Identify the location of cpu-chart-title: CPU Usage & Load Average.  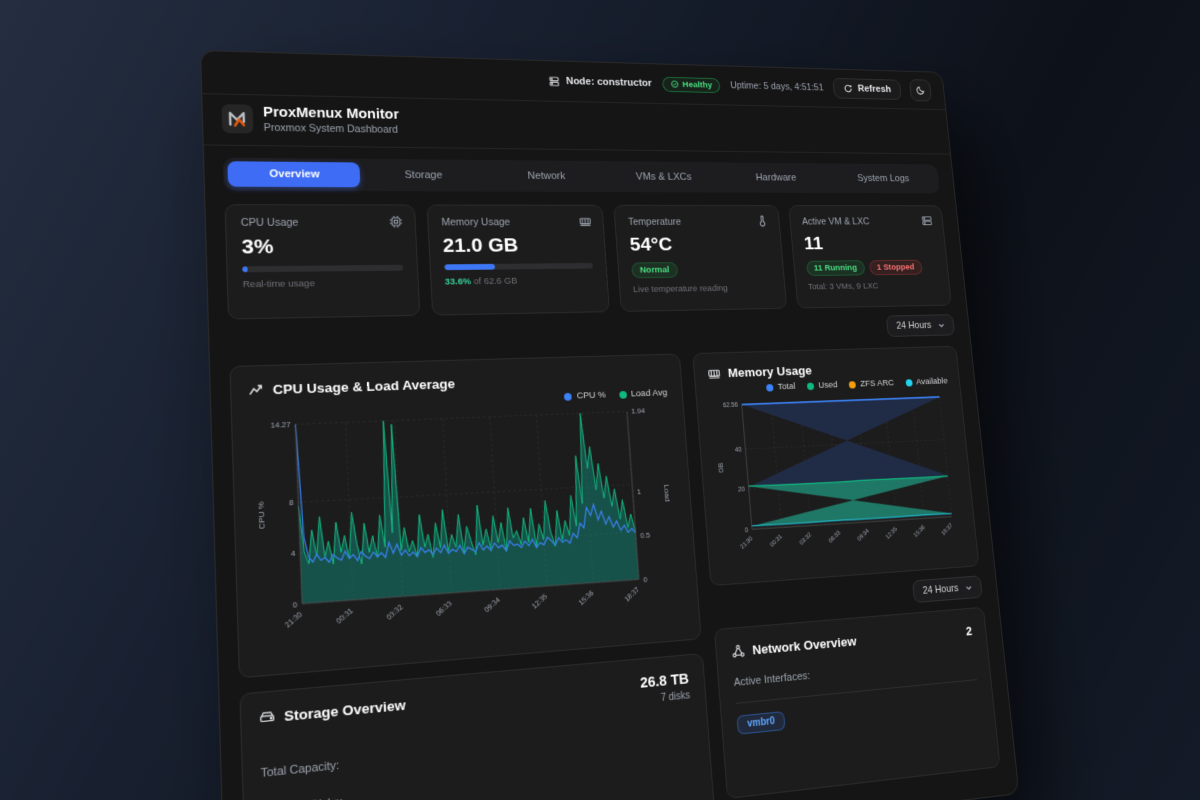
(364, 387).